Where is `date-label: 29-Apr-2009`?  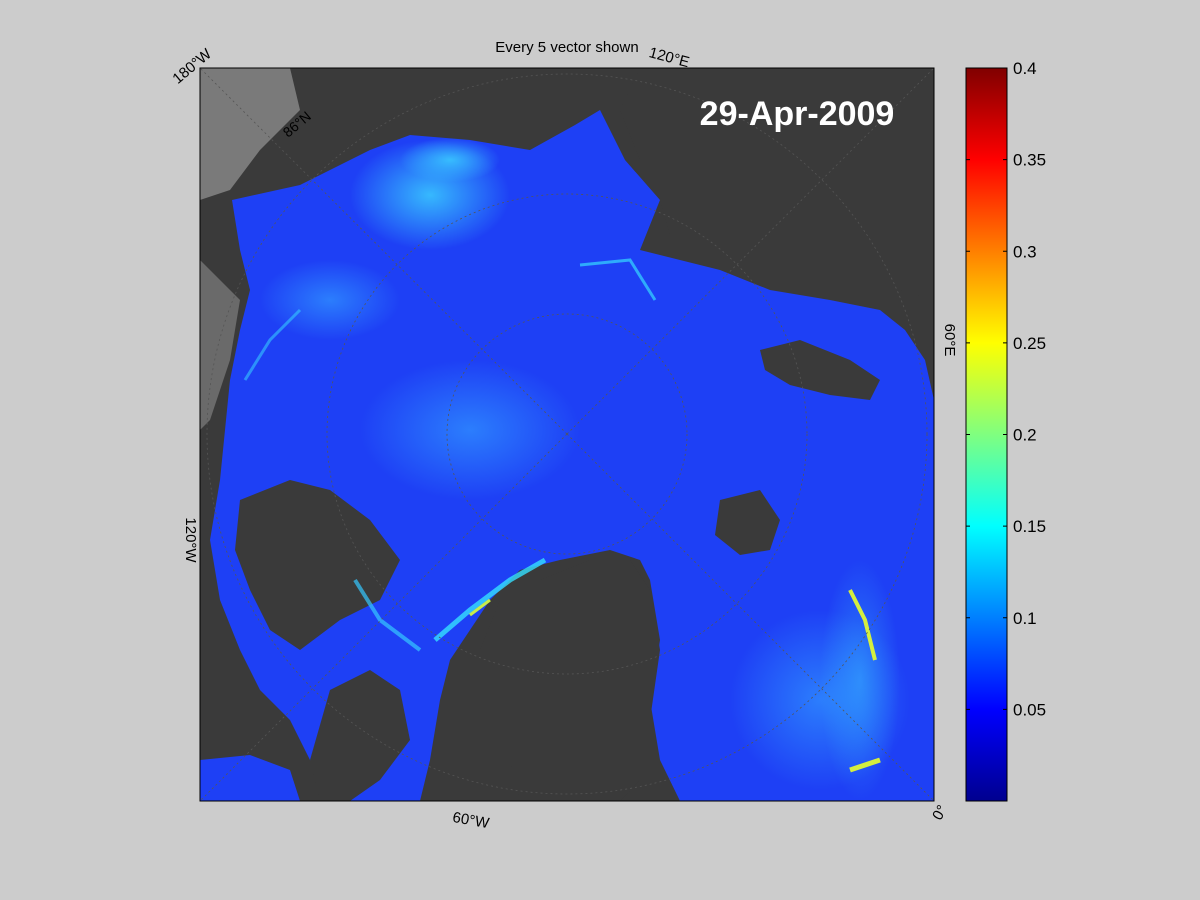
date-label: 29-Apr-2009 is located at coordinates (797, 114).